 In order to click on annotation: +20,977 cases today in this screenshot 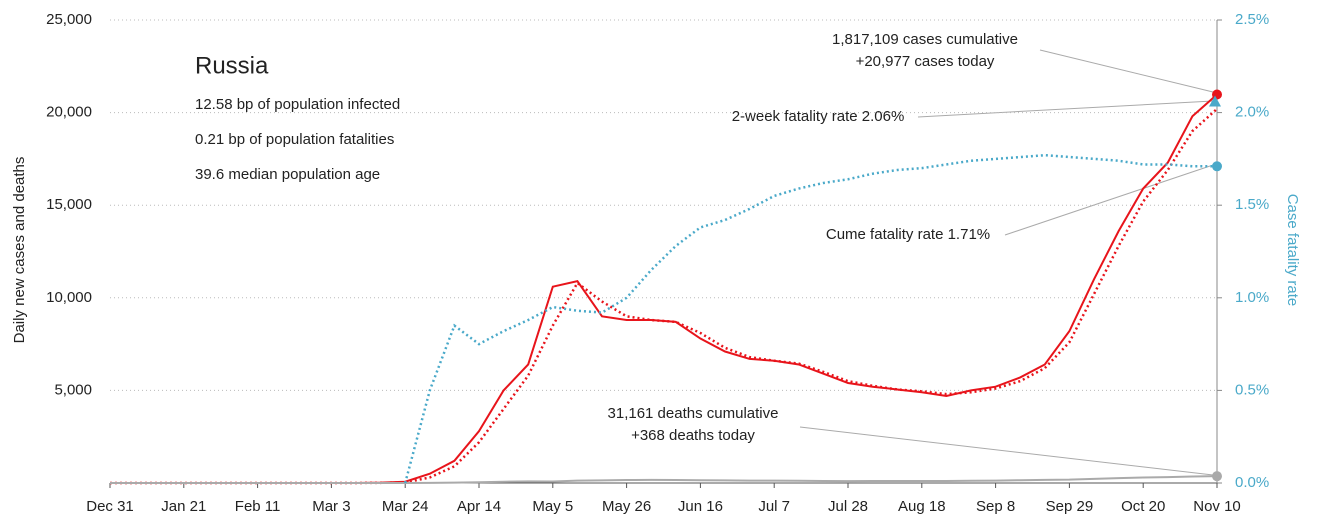, I will do `click(925, 61)`.